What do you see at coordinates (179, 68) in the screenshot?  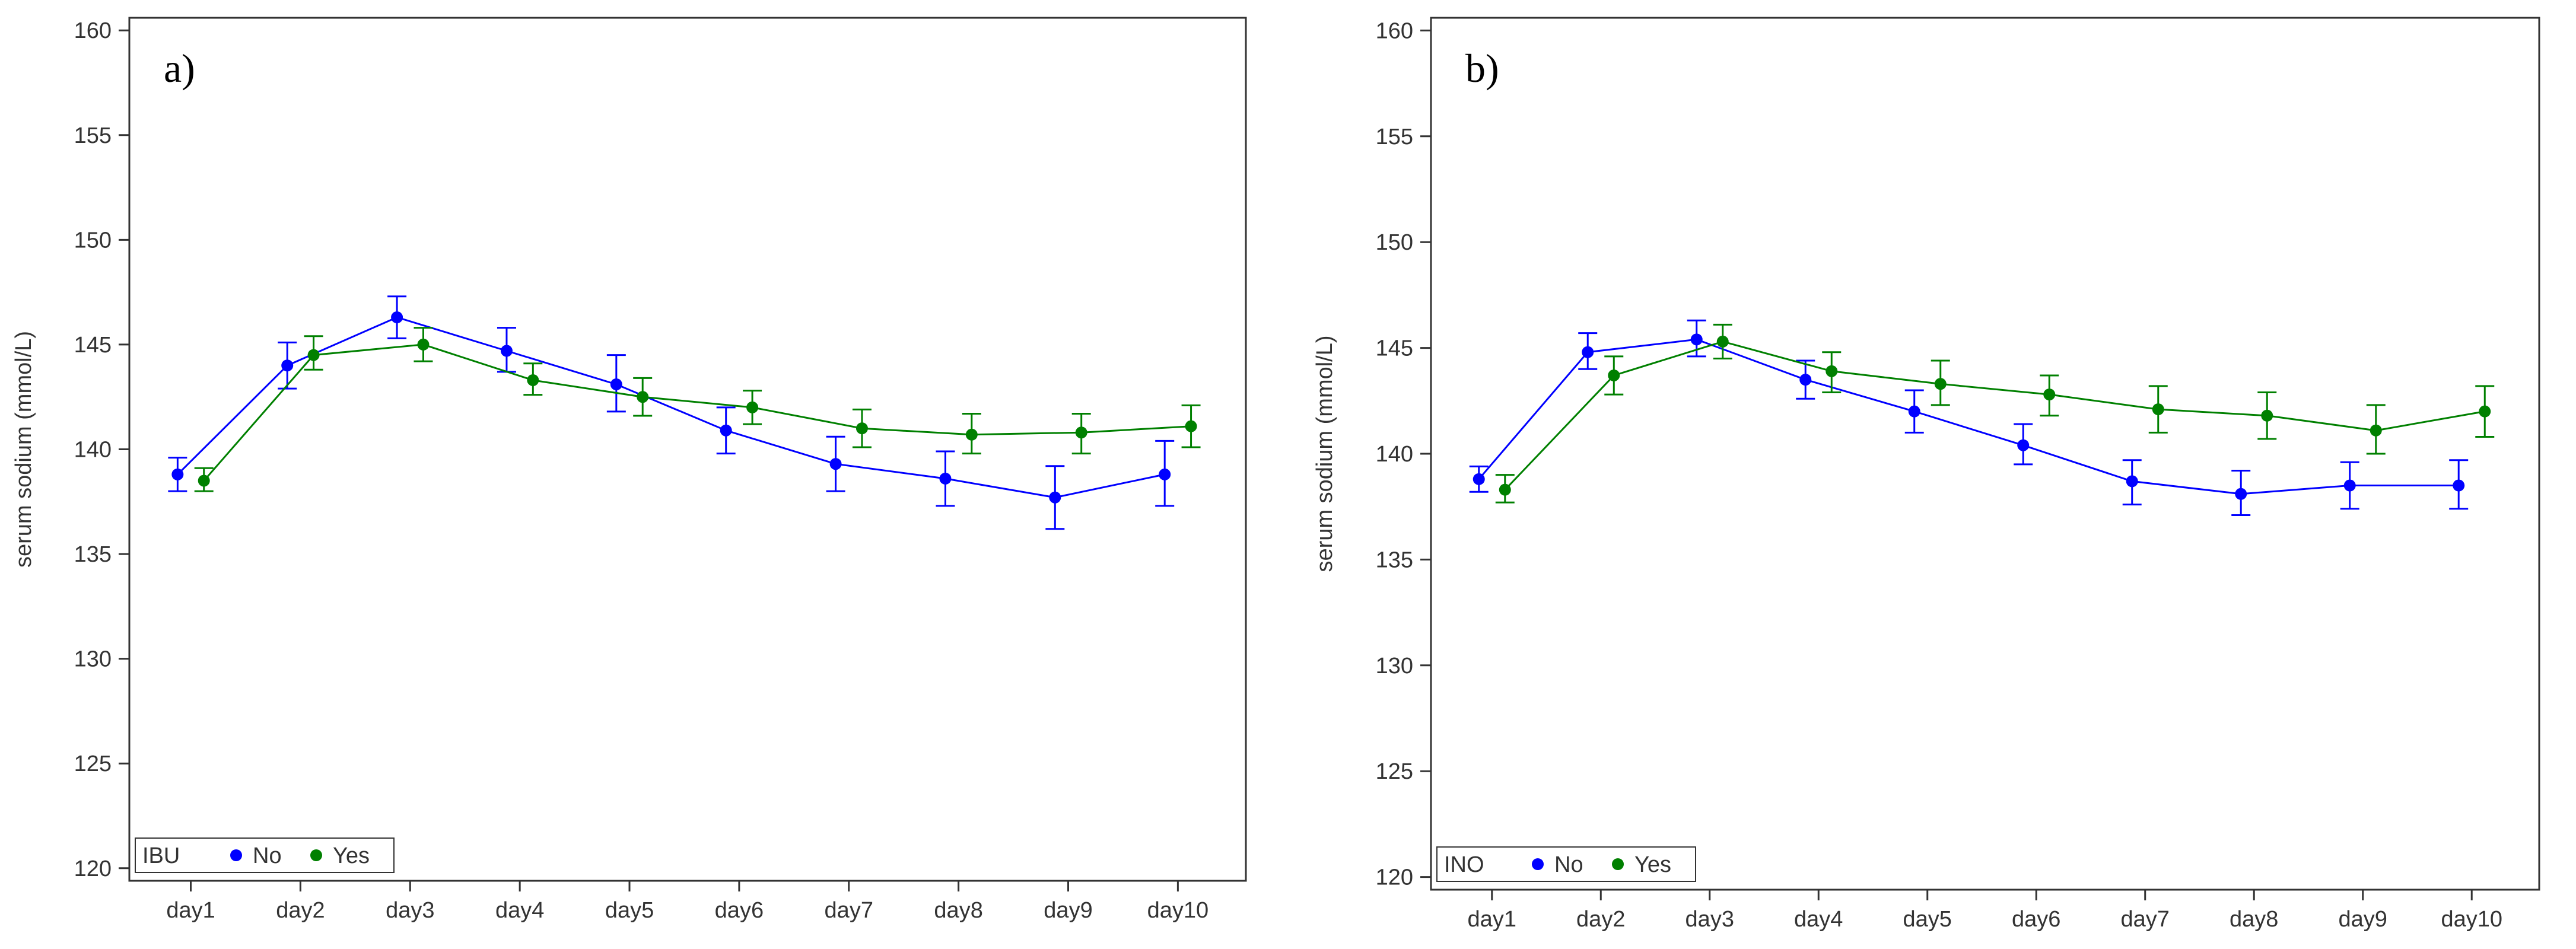 I see `panel-label: a)` at bounding box center [179, 68].